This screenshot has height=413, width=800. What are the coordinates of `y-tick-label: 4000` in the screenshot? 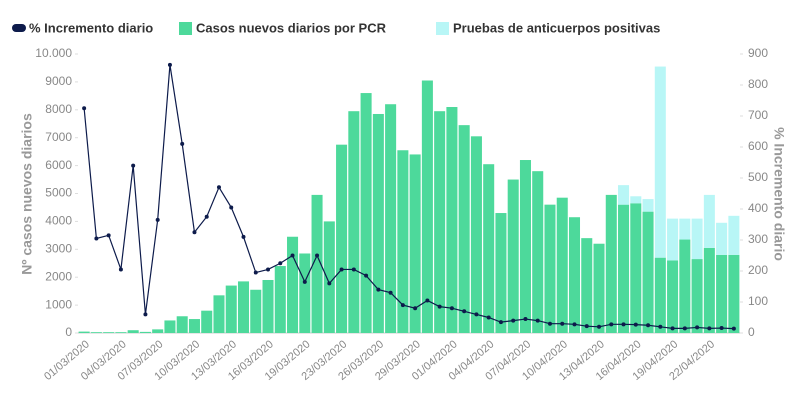 It's located at (58, 221).